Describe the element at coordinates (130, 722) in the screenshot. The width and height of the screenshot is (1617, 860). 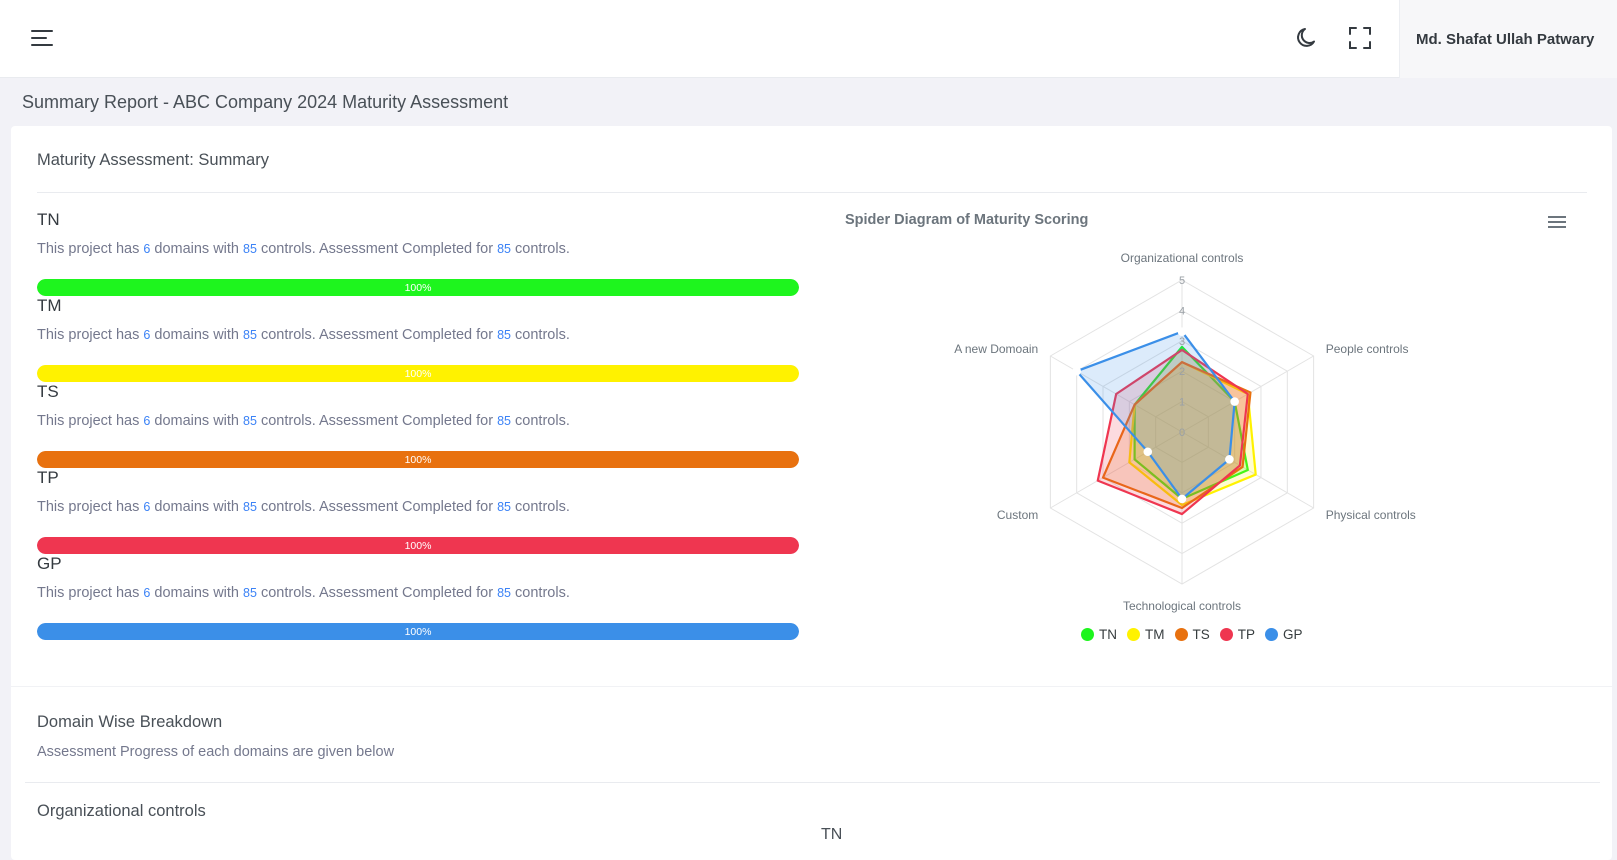
I see `breakdown-title: Domain Wise Breakdown` at that location.